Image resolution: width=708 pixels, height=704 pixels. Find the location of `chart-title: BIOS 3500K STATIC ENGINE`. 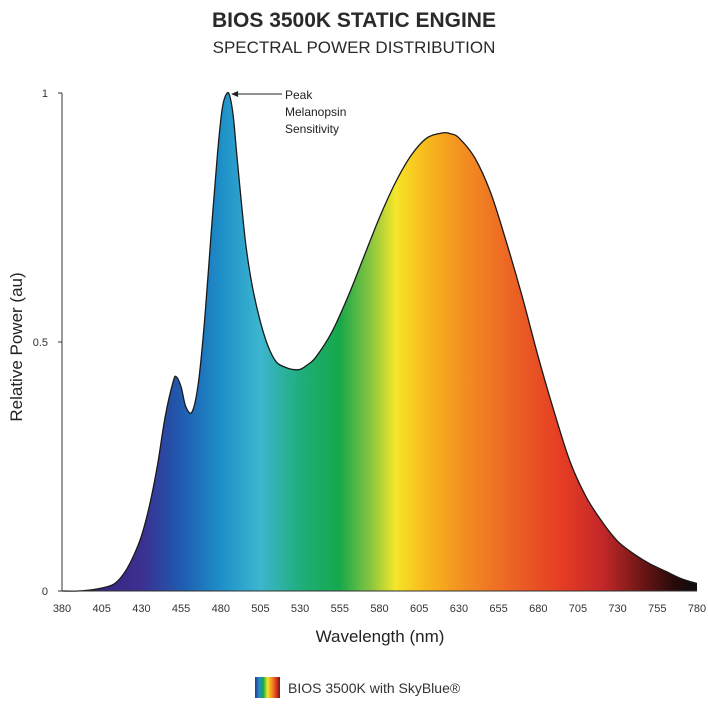

chart-title: BIOS 3500K STATIC ENGINE is located at coordinates (354, 20).